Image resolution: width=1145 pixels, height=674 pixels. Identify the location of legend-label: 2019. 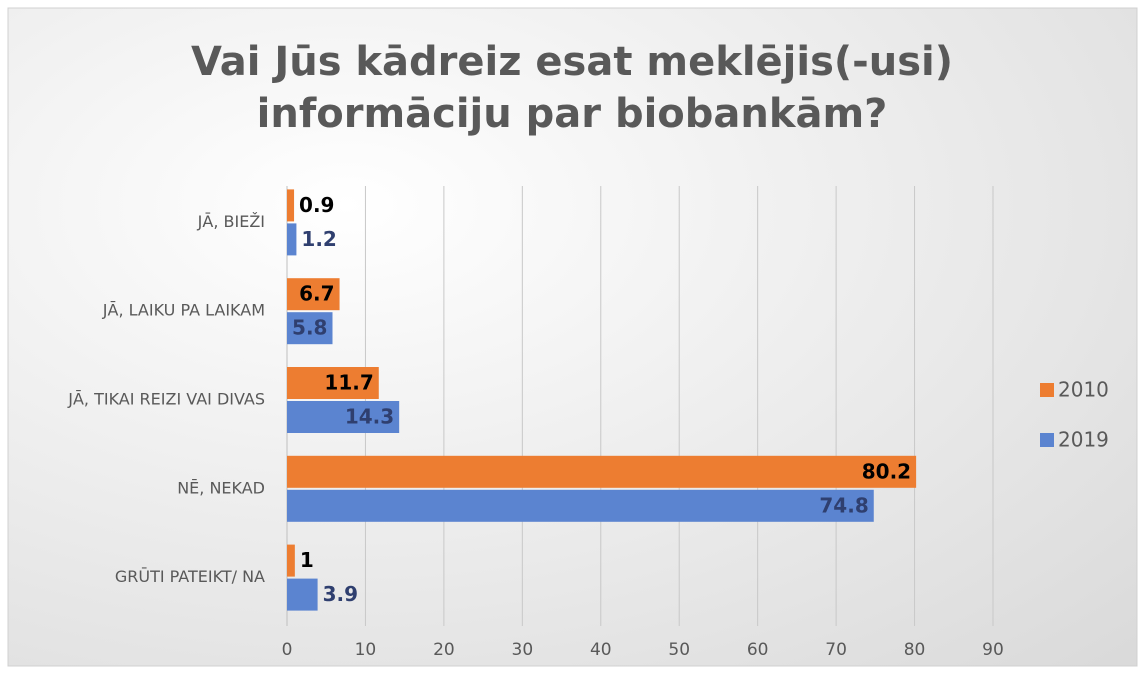
(1083, 440).